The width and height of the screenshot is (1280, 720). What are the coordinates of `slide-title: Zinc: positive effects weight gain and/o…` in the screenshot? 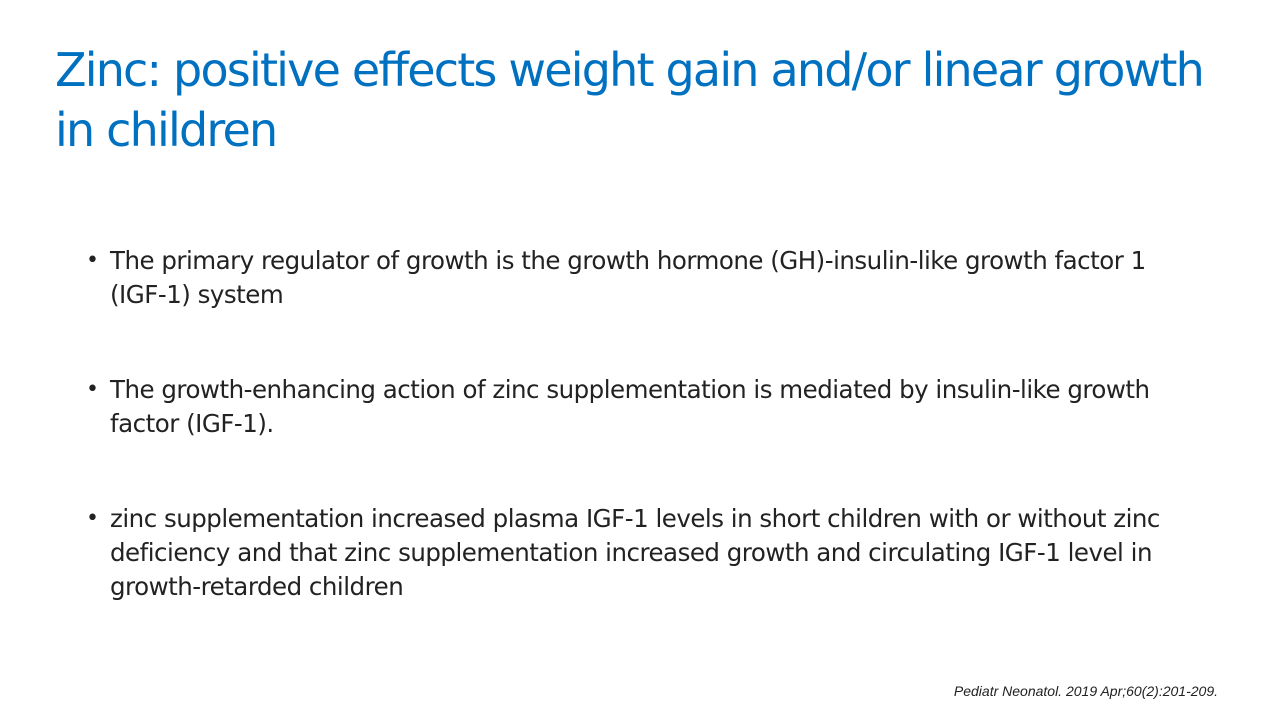 It's located at (630, 100).